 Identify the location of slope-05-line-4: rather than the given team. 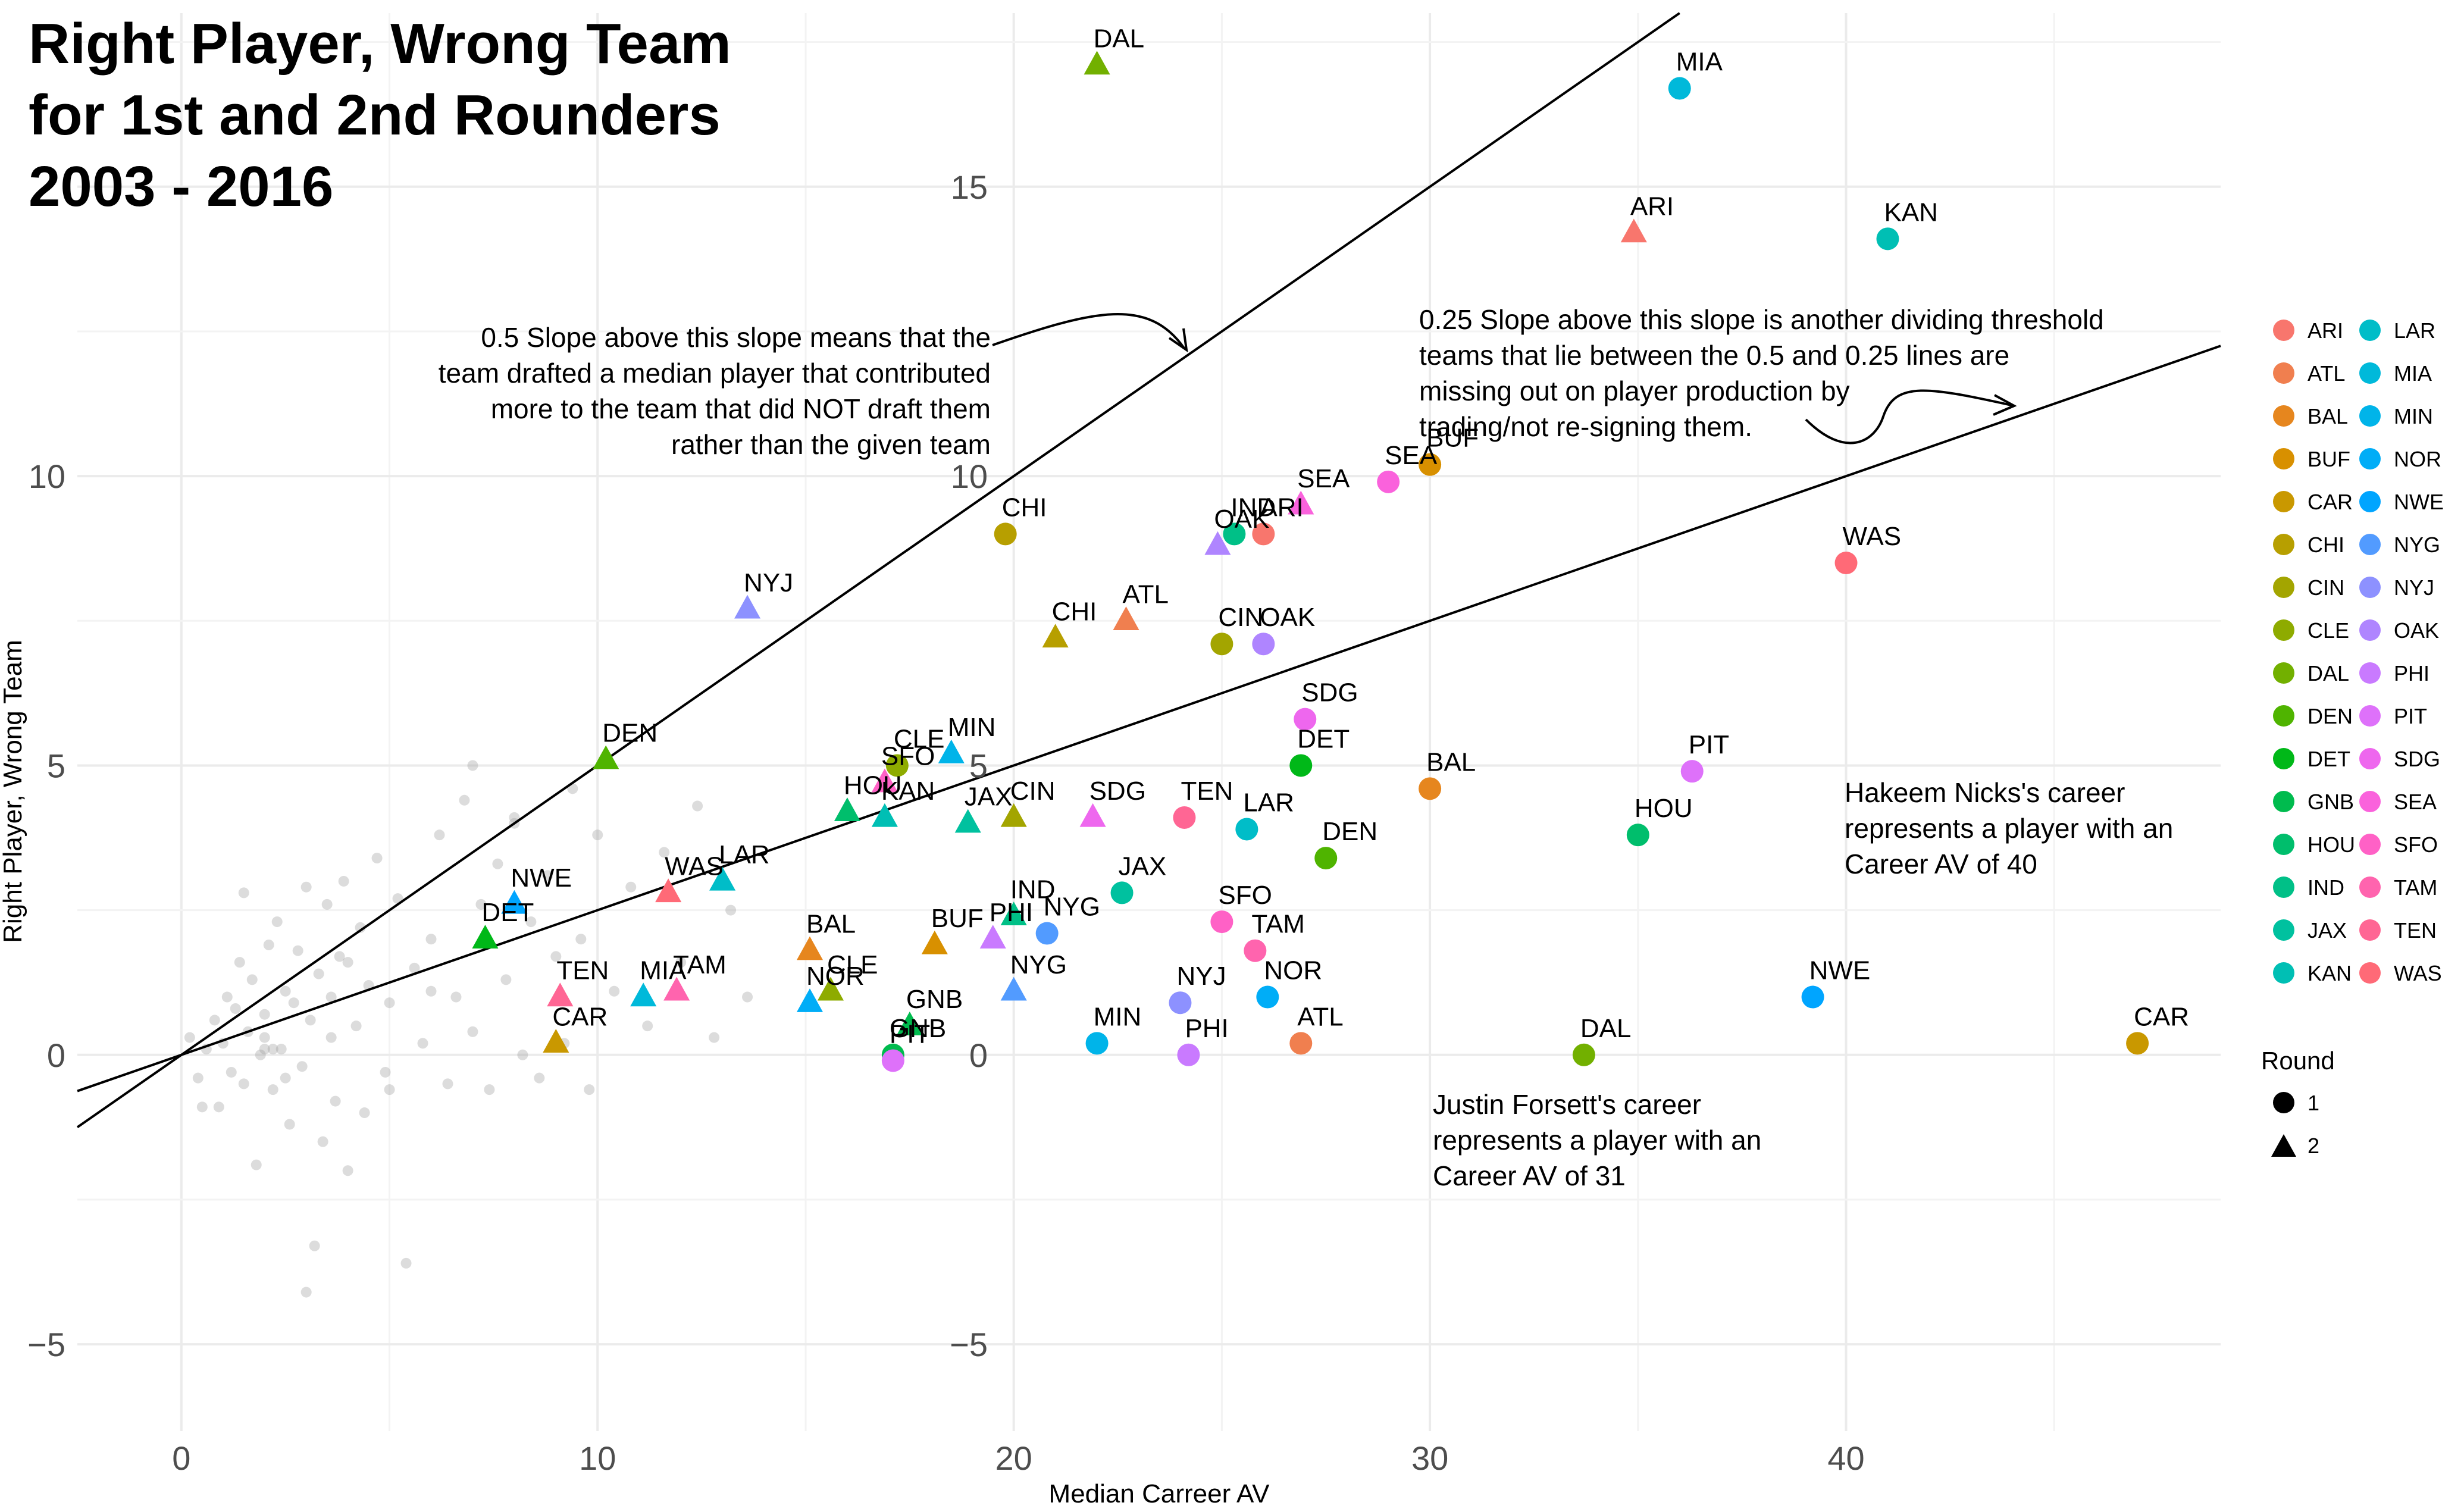
(831, 444).